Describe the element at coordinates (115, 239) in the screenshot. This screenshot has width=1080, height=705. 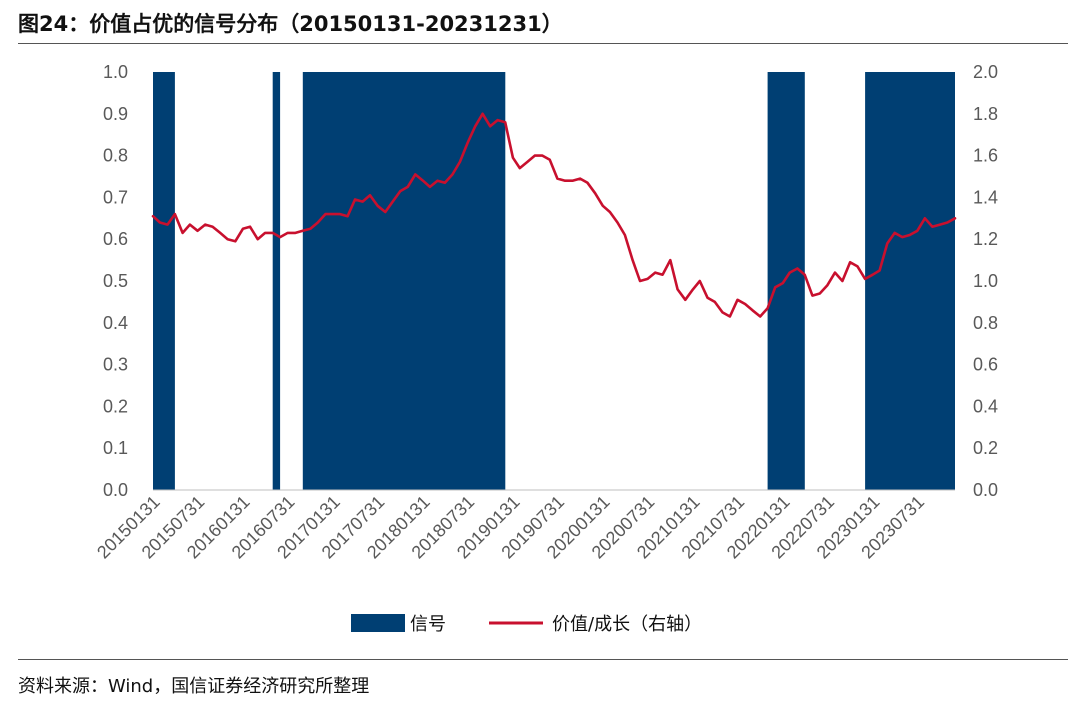
I see `y-left-tick-label: 0.6` at that location.